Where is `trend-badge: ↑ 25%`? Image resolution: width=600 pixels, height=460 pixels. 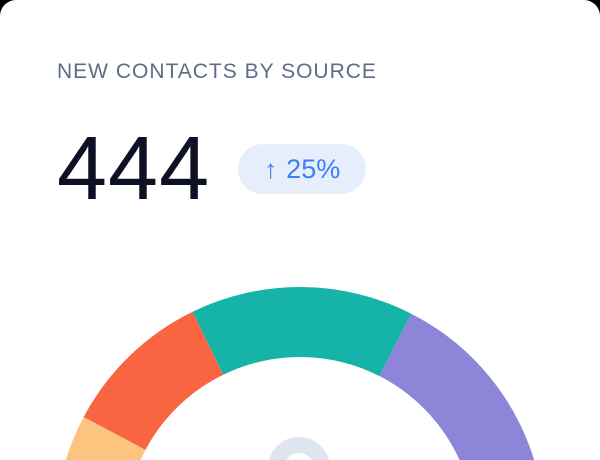 trend-badge: ↑ 25% is located at coordinates (302, 169).